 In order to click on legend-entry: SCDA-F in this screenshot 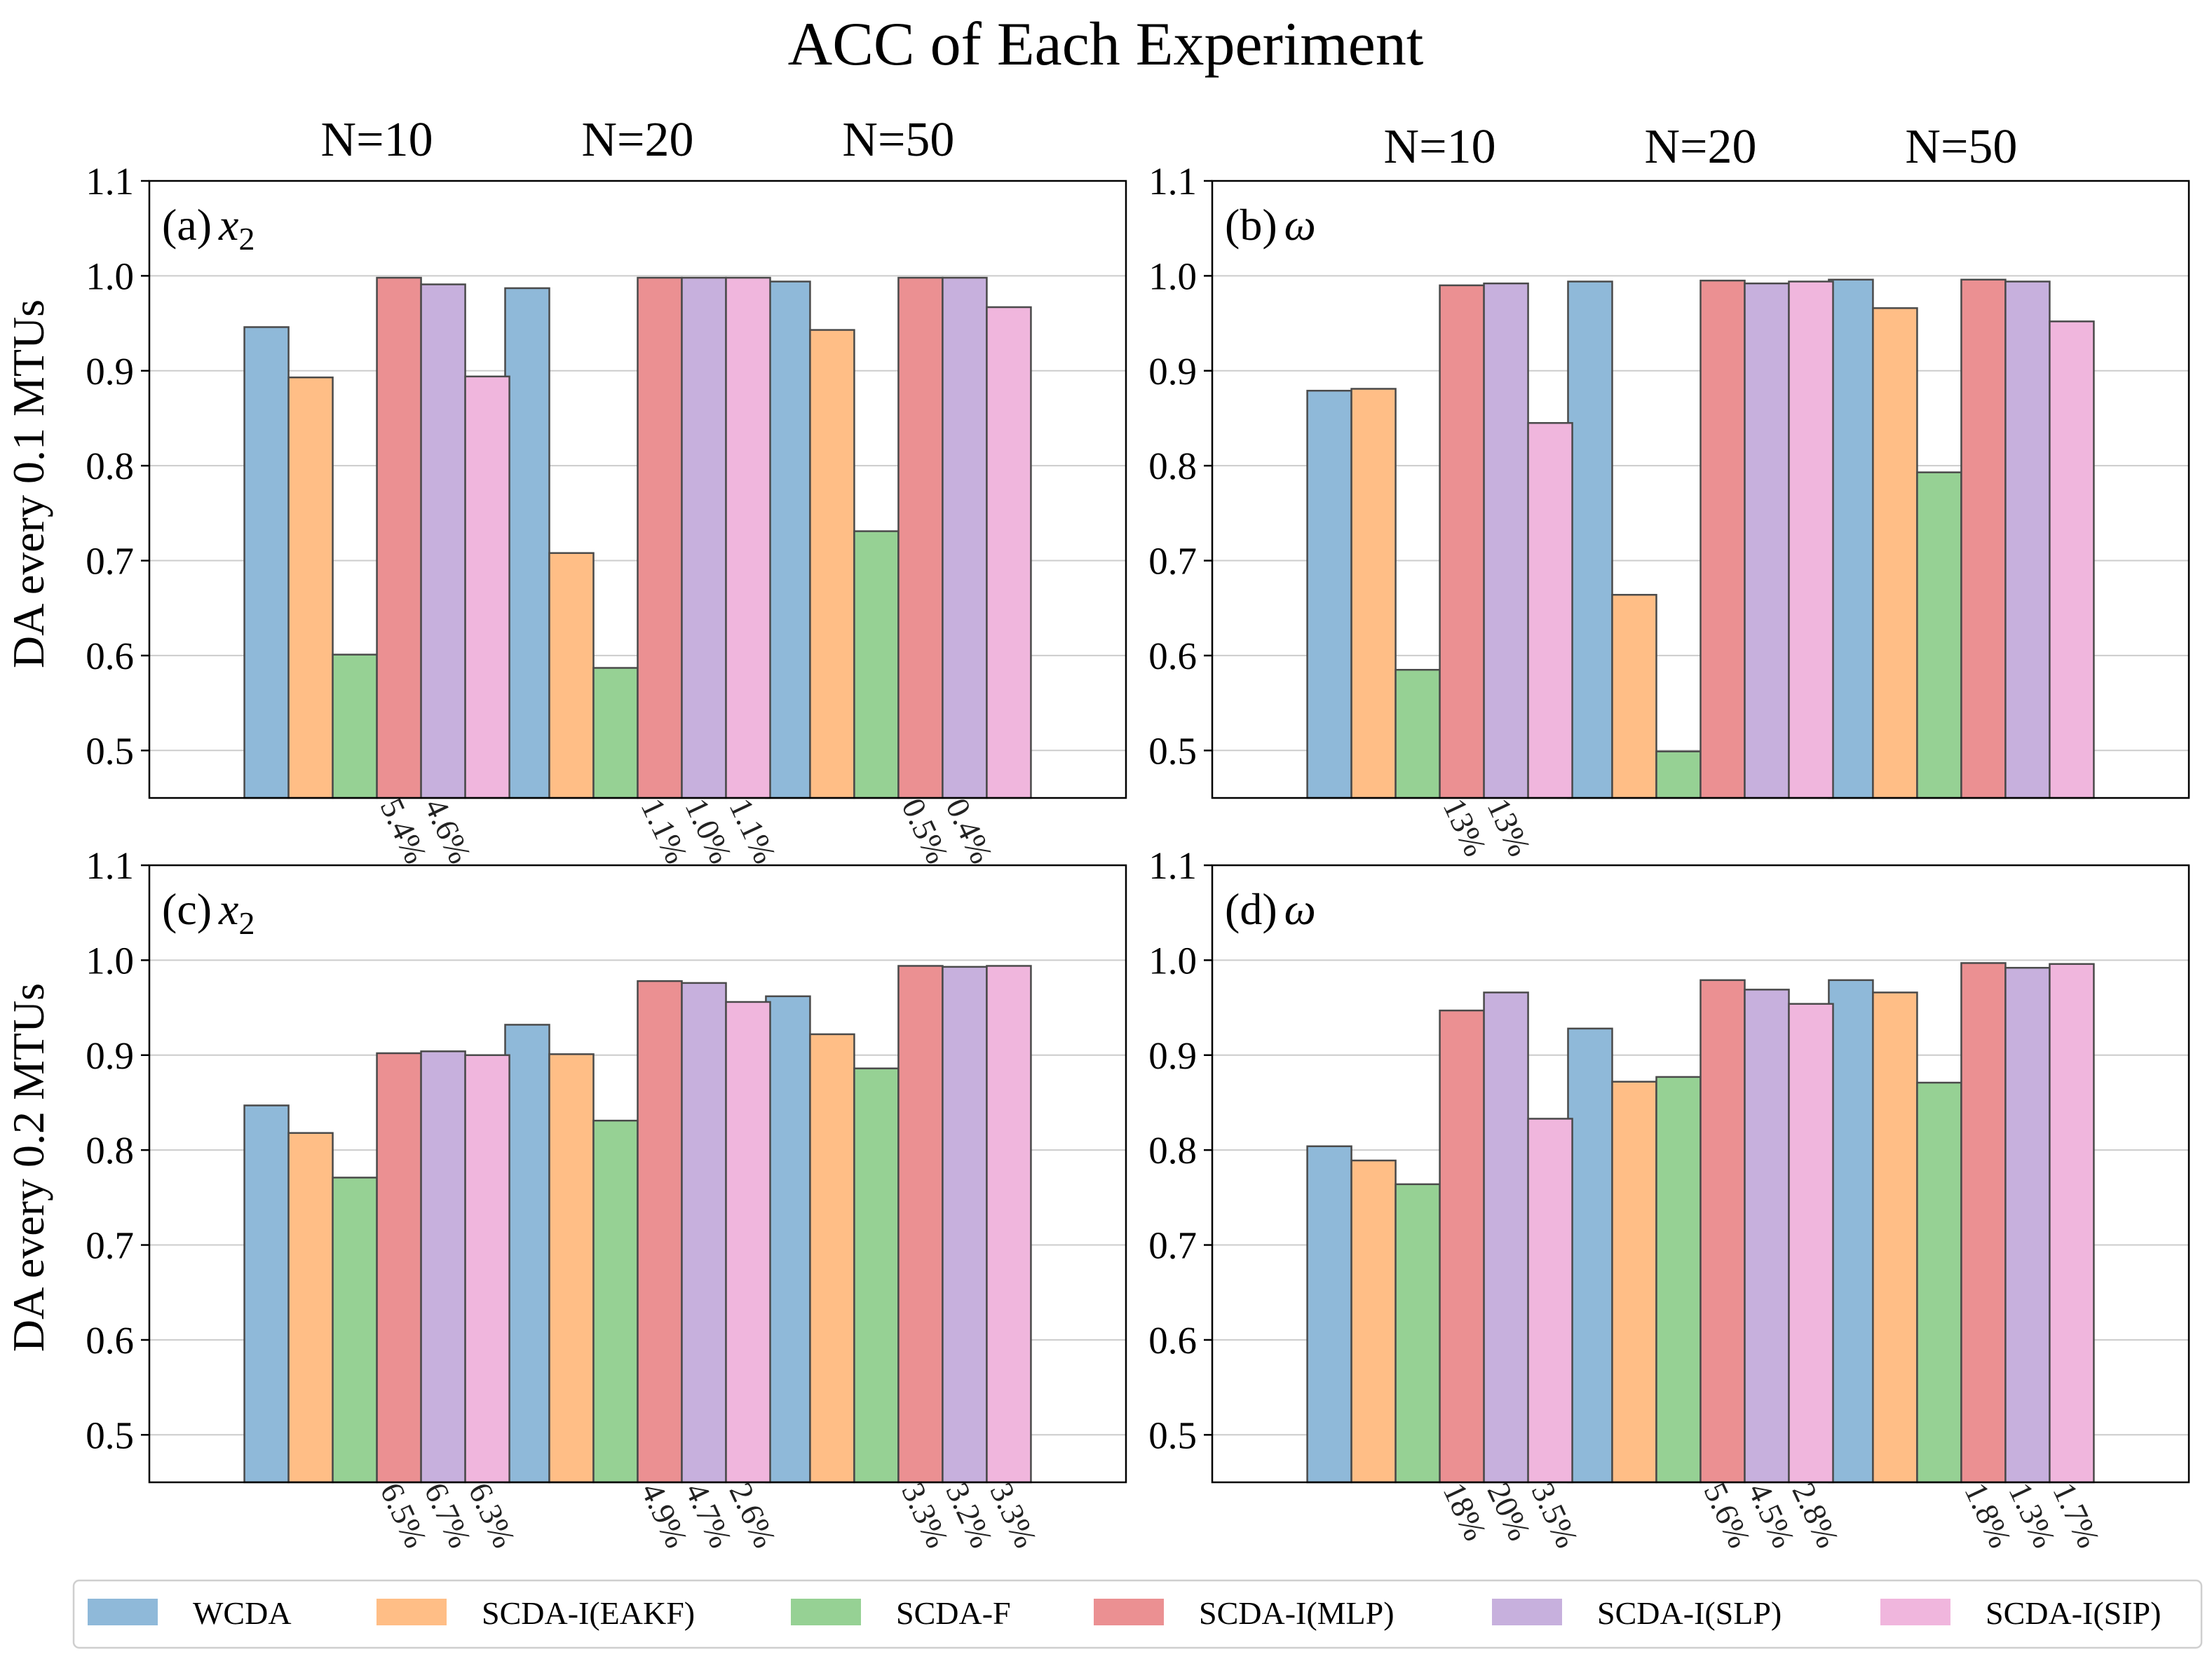, I will do `click(953, 1613)`.